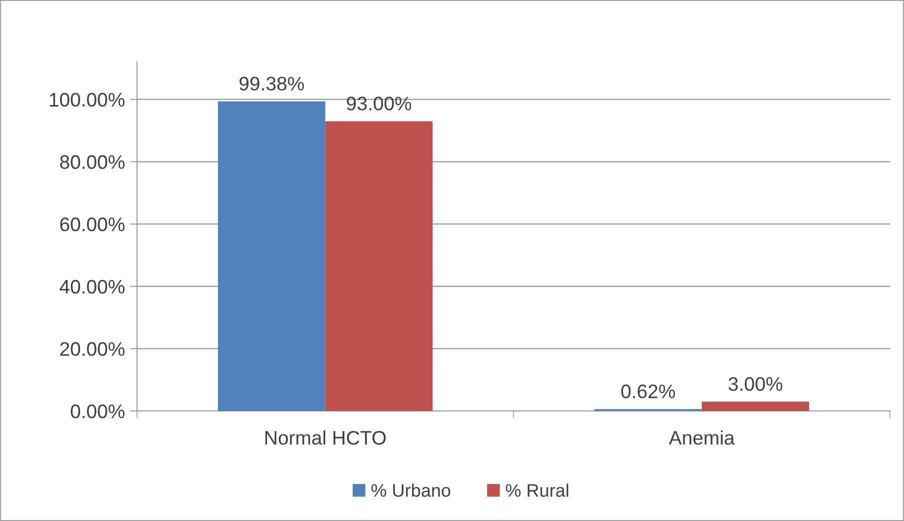 The image size is (904, 521). Describe the element at coordinates (92, 349) in the screenshot. I see `y-tick-label: 20.00%` at that location.